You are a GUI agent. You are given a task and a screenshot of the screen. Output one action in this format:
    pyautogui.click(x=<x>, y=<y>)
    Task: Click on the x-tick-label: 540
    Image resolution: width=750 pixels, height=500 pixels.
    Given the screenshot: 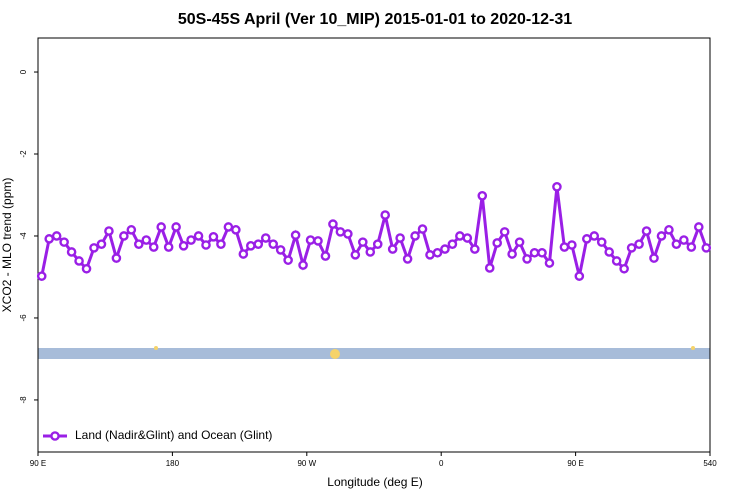 What is the action you would take?
    pyautogui.click(x=710, y=463)
    